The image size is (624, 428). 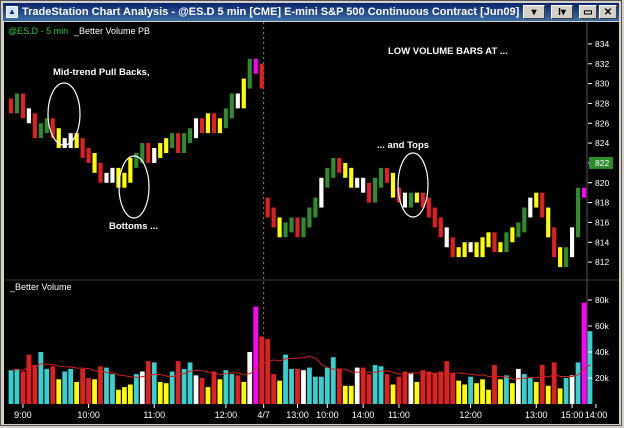 What do you see at coordinates (534, 12) in the screenshot?
I see `chart-menu-button: ▾` at bounding box center [534, 12].